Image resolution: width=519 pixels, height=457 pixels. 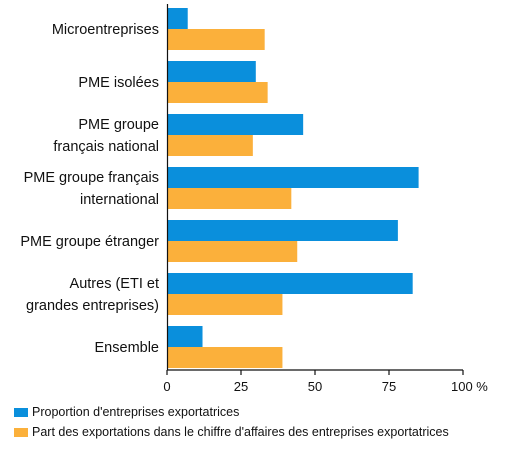 What do you see at coordinates (469, 386) in the screenshot?
I see `x-tick-label-5: 100 %` at bounding box center [469, 386].